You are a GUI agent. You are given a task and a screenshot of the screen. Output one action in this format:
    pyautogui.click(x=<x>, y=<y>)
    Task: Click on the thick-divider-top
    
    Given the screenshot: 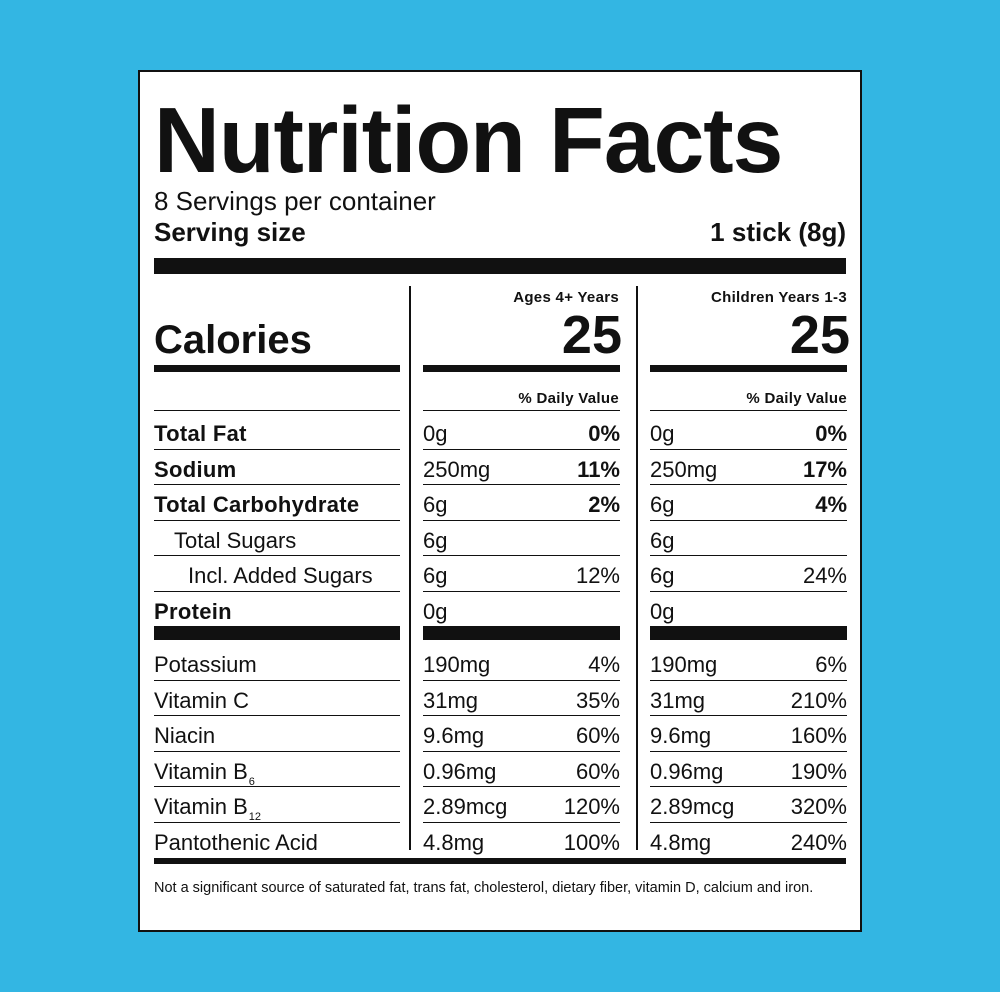 What is the action you would take?
    pyautogui.click(x=500, y=266)
    